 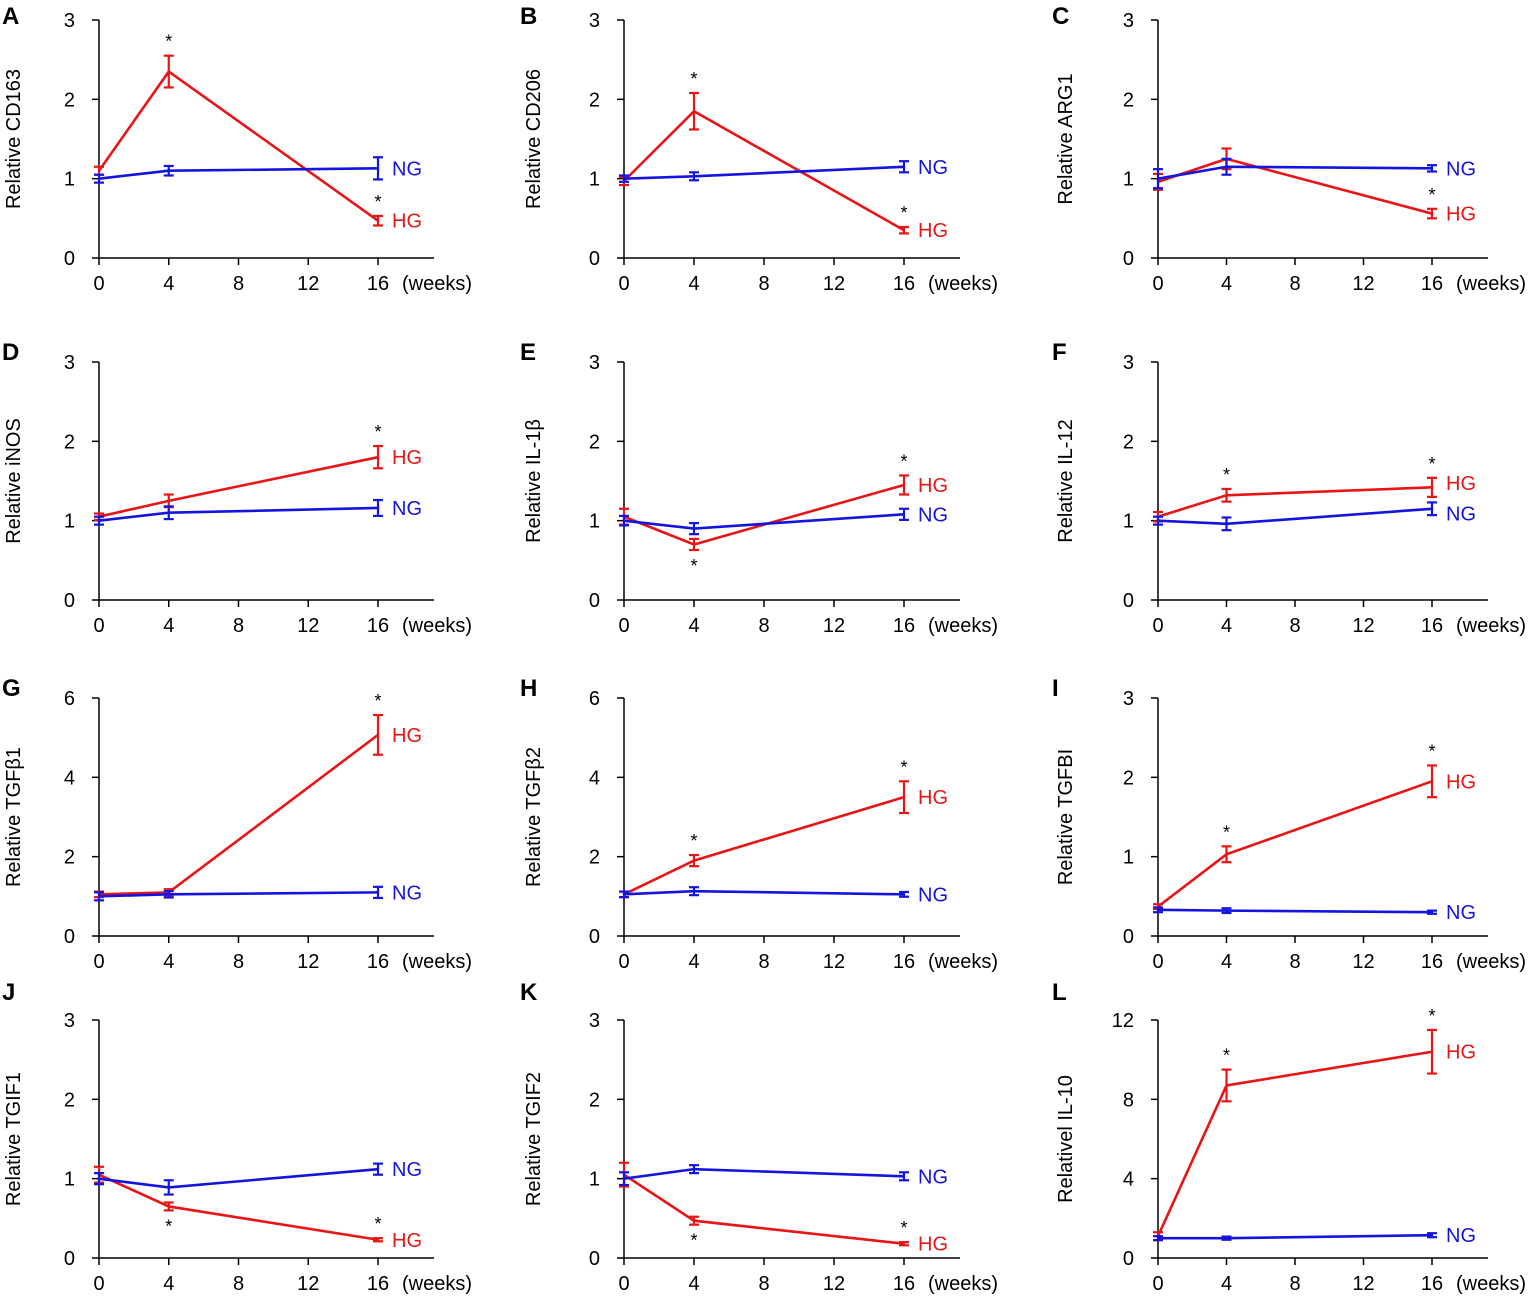 I want to click on panel-letter: E, so click(x=528, y=352).